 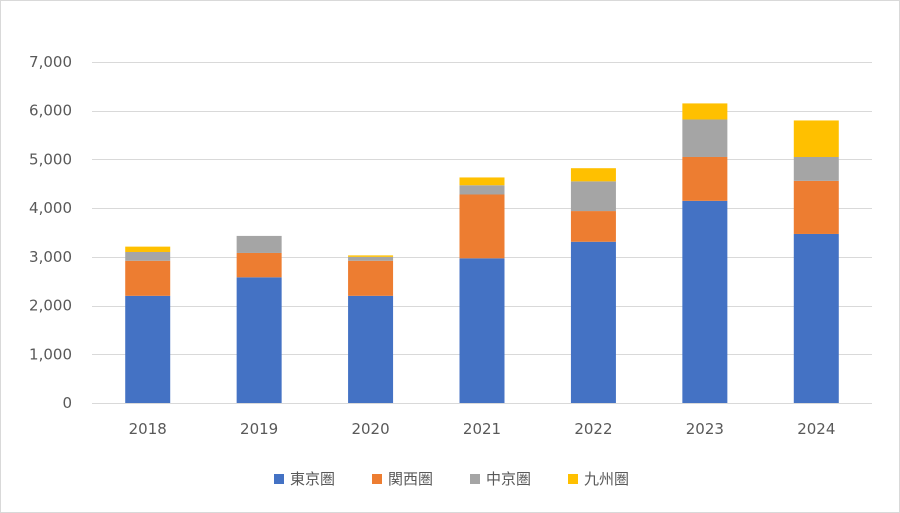 What do you see at coordinates (370, 429) in the screenshot?
I see `x-tick-label: 2020` at bounding box center [370, 429].